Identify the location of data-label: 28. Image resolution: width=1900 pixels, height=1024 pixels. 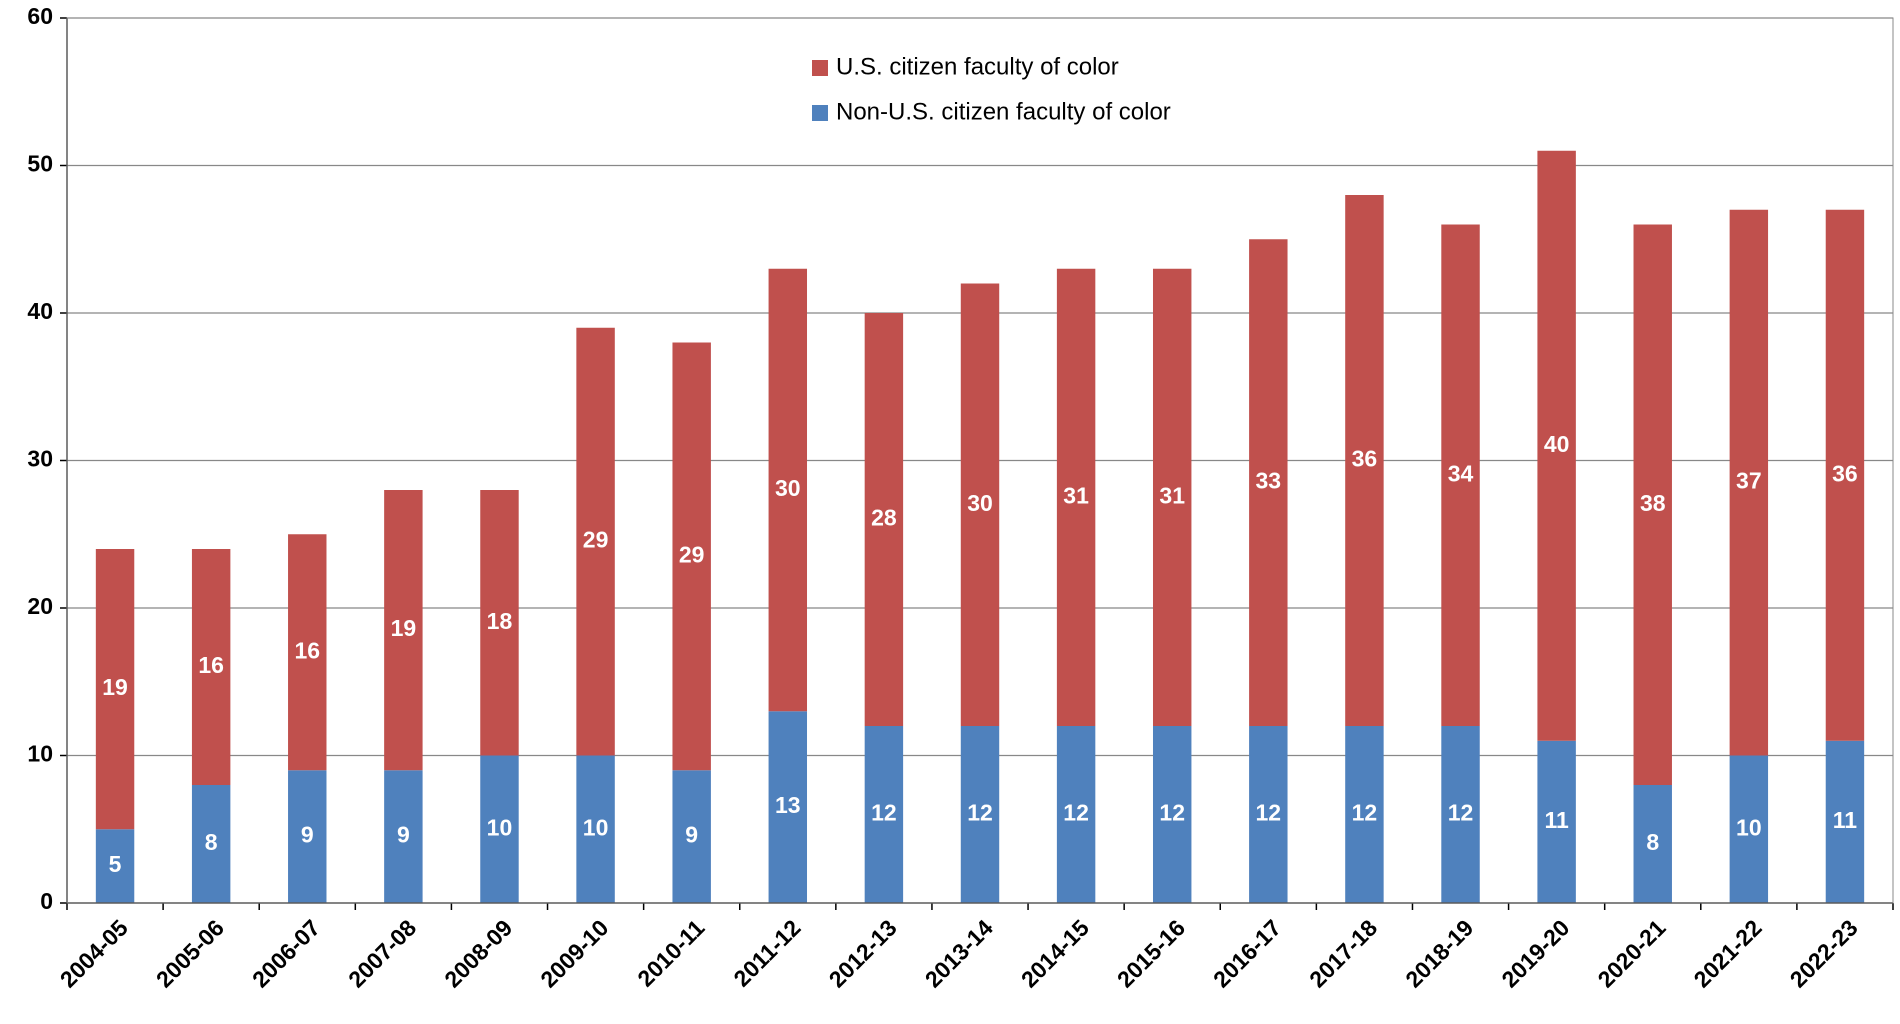
(884, 518).